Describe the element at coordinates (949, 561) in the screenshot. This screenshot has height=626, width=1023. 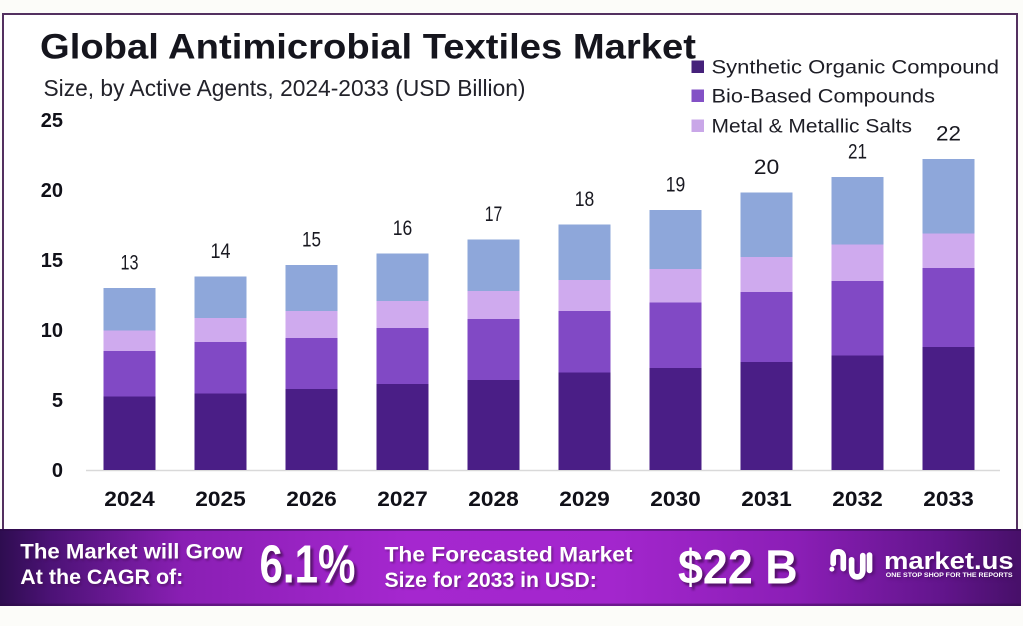
I see `svg-text: market.us` at that location.